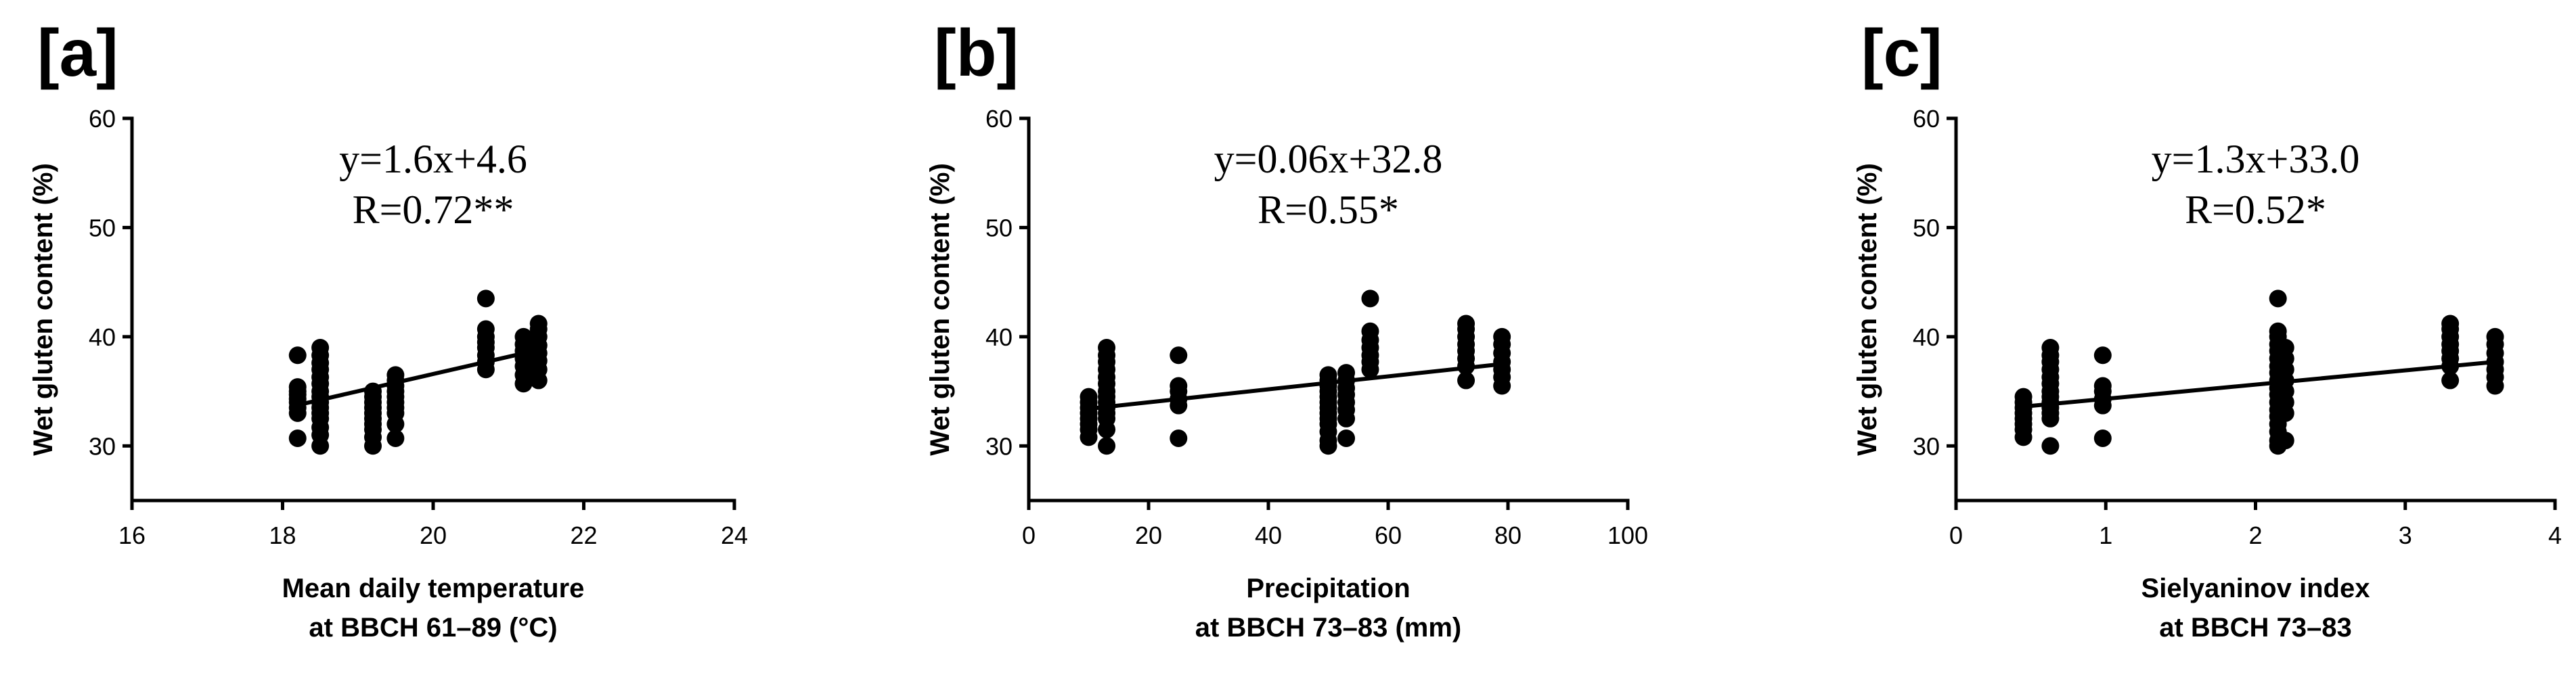 The height and width of the screenshot is (673, 2576). I want to click on panel-label: [c], so click(1901, 53).